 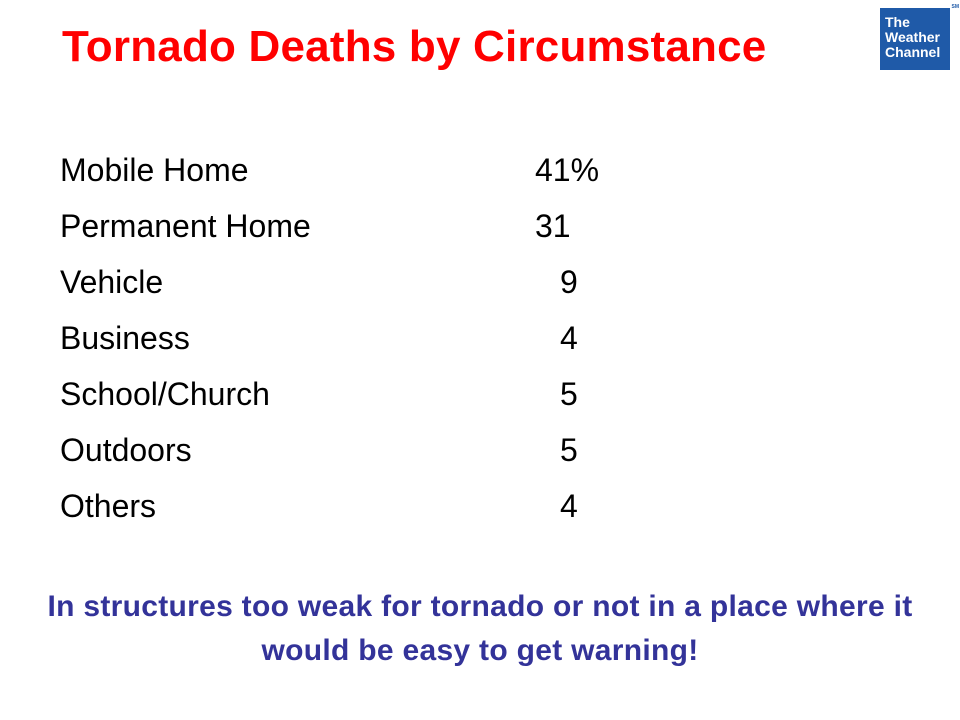 I want to click on row-label: Mobile Home, so click(x=154, y=170).